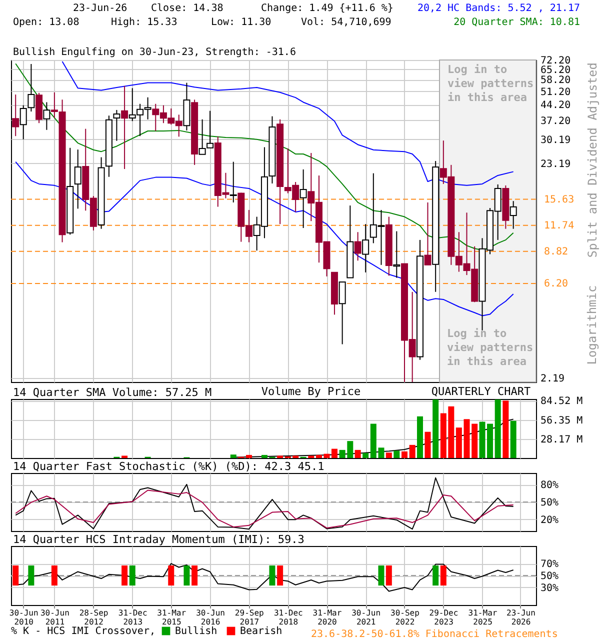  Describe the element at coordinates (559, 200) in the screenshot. I see `ref-line-label: 15.63` at that location.